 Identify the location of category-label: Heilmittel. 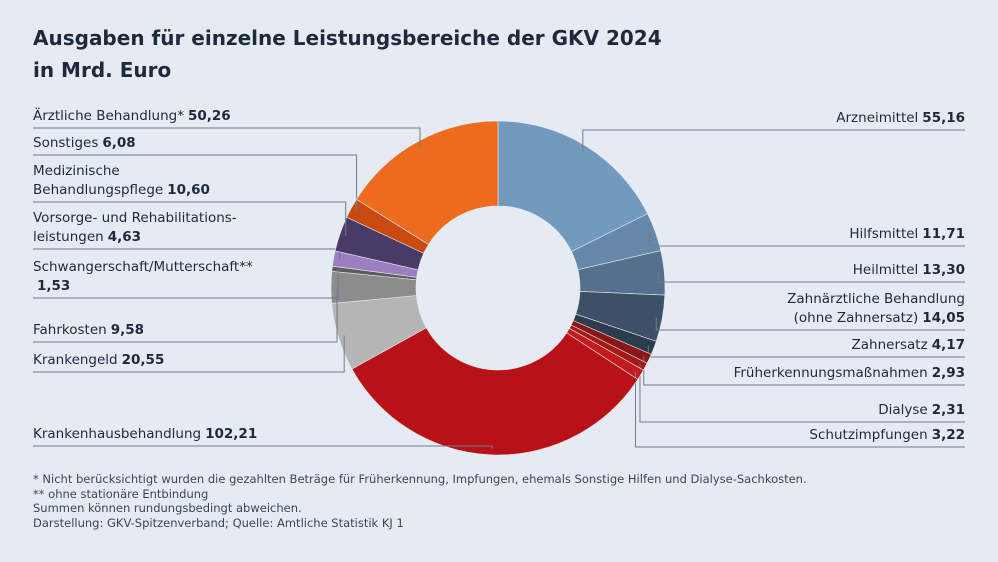
(885, 270).